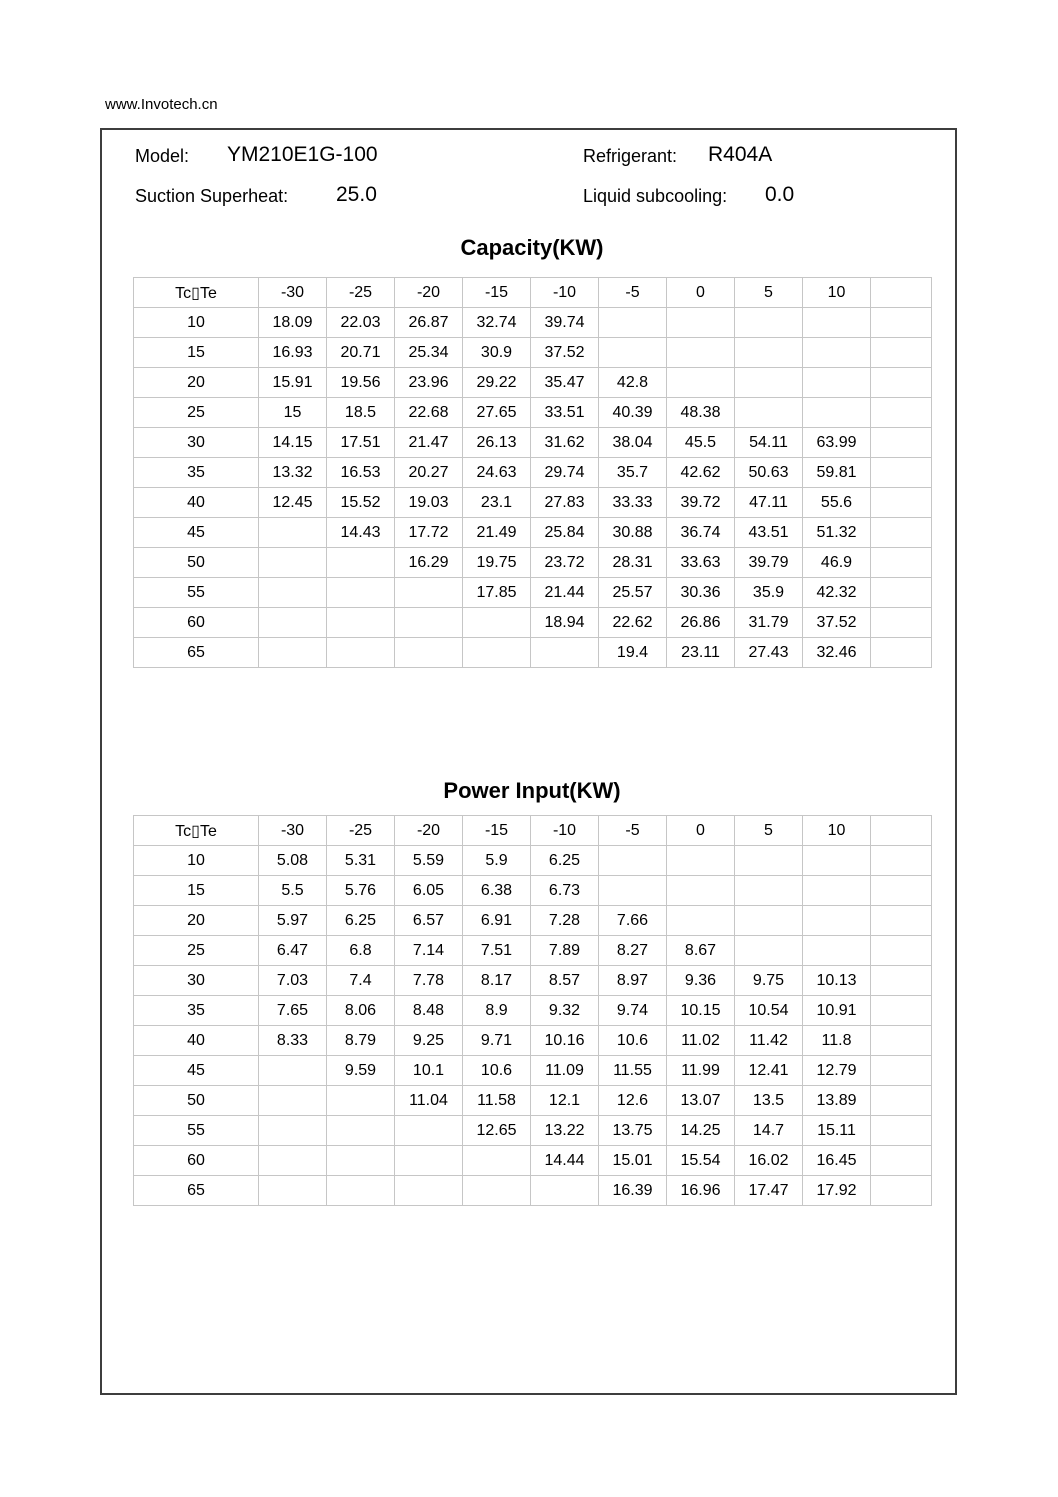 Image resolution: width=1058 pixels, height=1497 pixels. Describe the element at coordinates (532, 950) in the screenshot. I see `table-row: 25 6.47 6.8 7.14 7.51 7.89 8.27 8.67` at that location.